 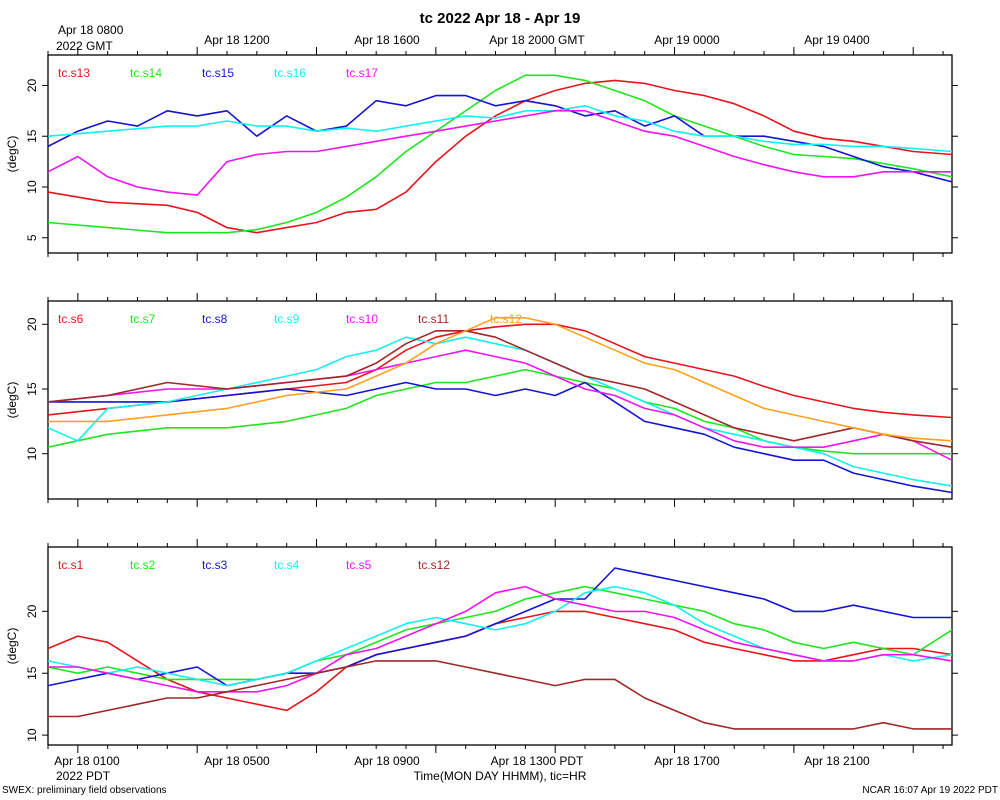 What do you see at coordinates (433, 319) in the screenshot?
I see `legend-tc-s11: tc.s11` at bounding box center [433, 319].